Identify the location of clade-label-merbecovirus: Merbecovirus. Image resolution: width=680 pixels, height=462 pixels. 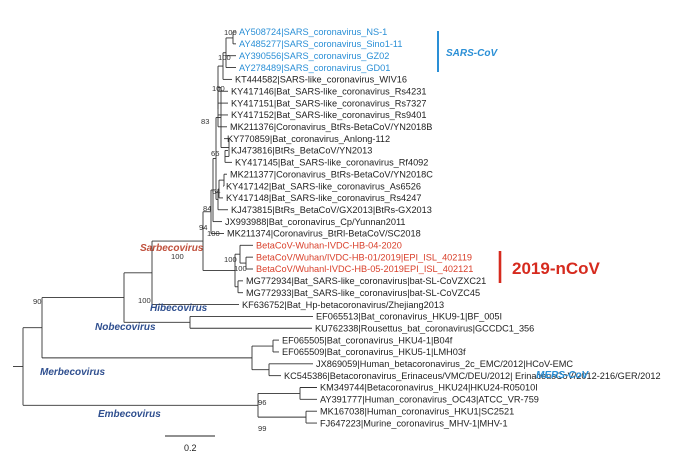
(72, 372).